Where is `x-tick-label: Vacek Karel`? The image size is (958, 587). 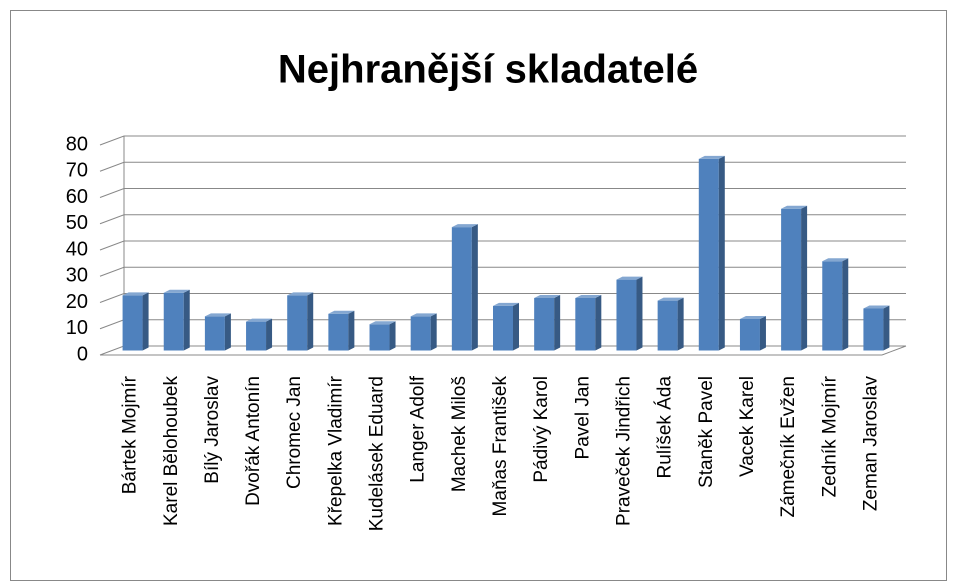
x-tick-label: Vacek Karel is located at coordinates (747, 426).